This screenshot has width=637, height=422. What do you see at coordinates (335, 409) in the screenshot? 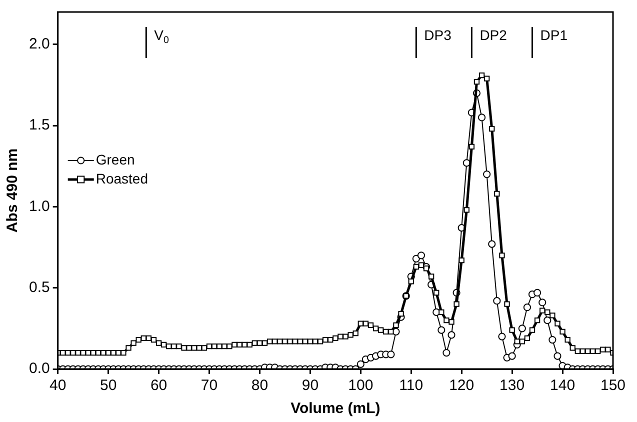
I see `x-axis-title: Volume (mL)` at bounding box center [335, 409].